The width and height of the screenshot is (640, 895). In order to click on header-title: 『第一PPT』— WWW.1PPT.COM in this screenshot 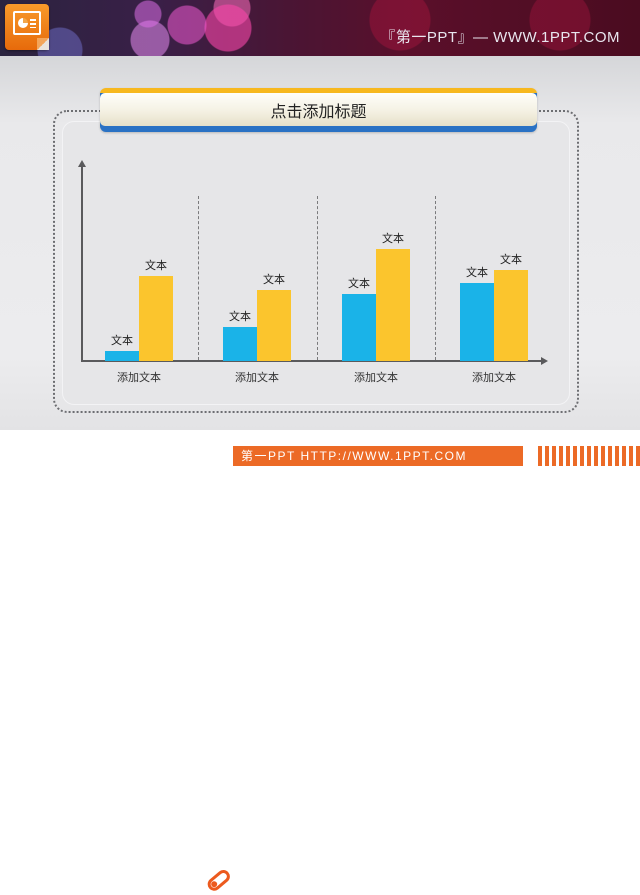, I will do `click(500, 37)`.